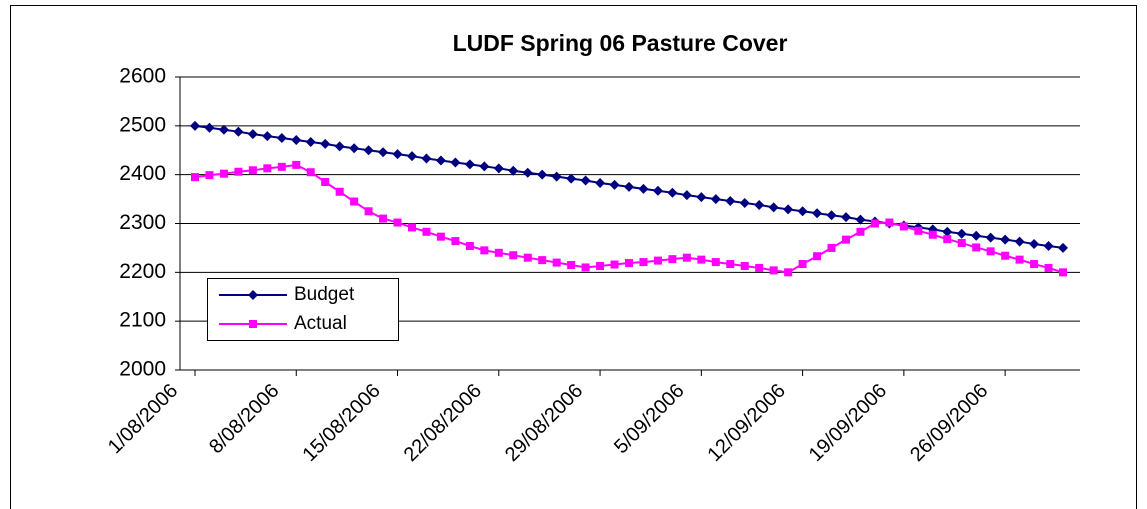 The image size is (1147, 509). I want to click on legend-label: Budget, so click(324, 294).